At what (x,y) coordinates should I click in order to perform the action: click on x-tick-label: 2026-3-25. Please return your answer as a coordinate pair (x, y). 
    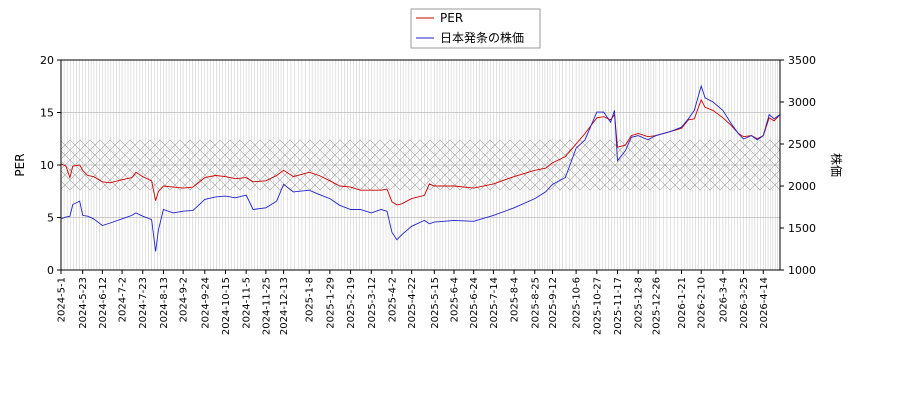
    Looking at the image, I should click on (744, 303).